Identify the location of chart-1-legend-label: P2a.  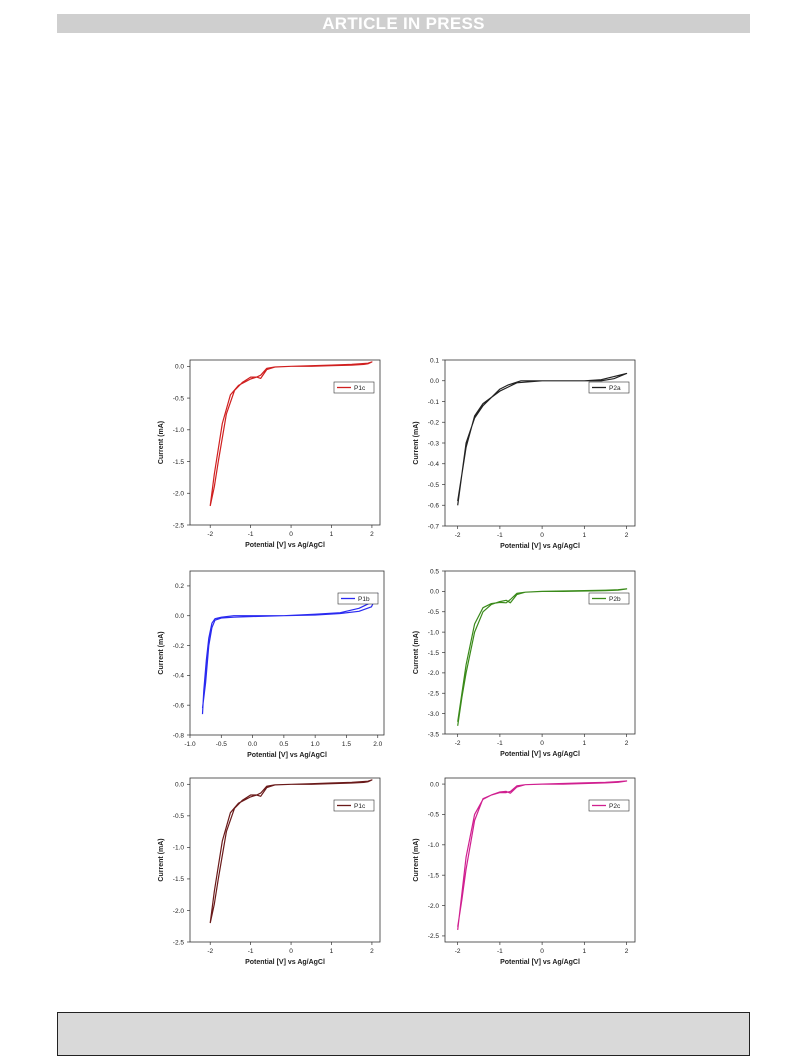
(615, 388).